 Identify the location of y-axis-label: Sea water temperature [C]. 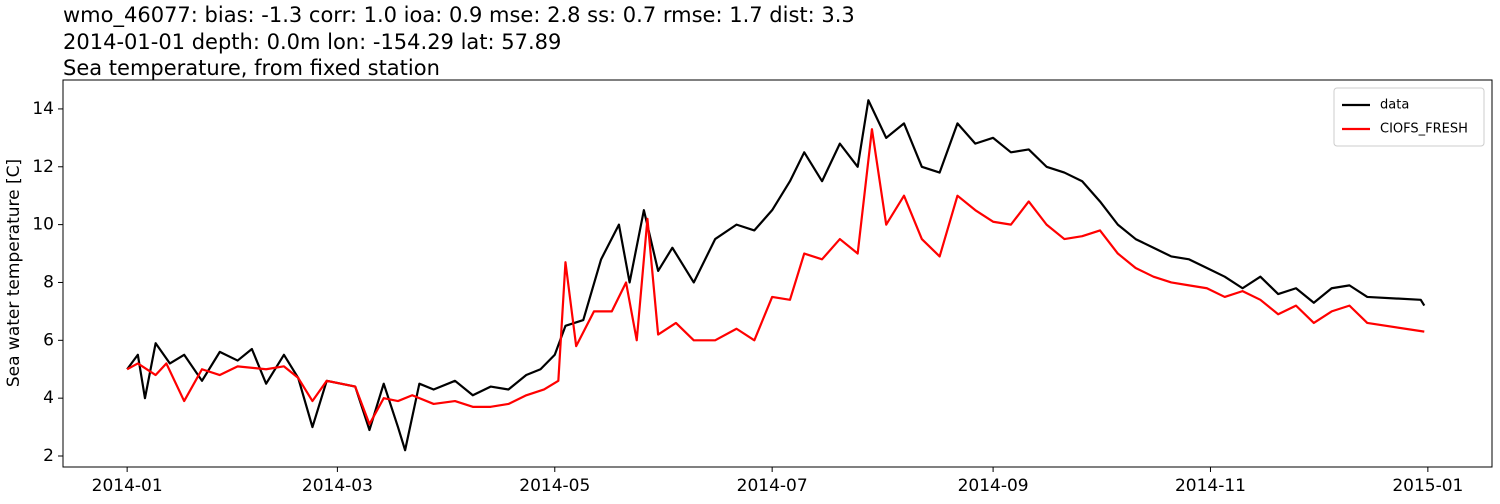
(14, 273).